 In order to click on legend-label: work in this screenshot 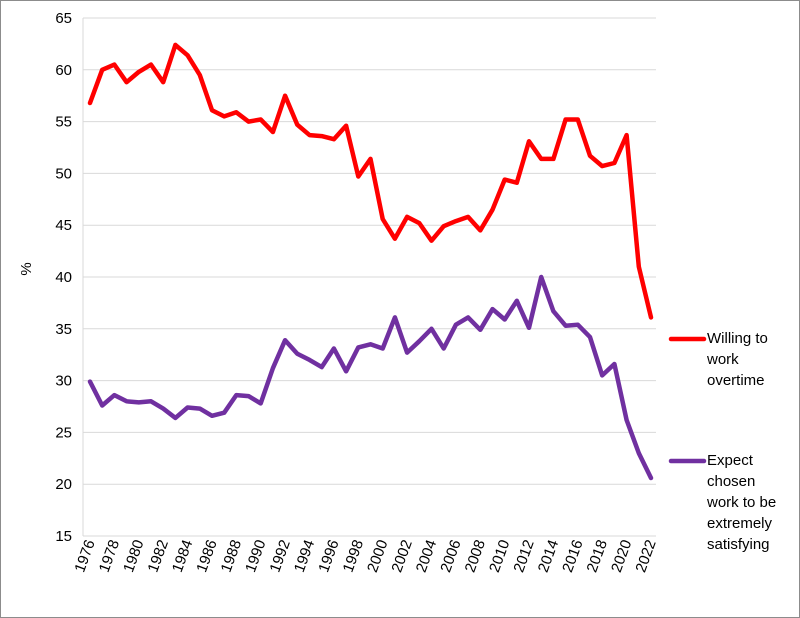, I will do `click(722, 359)`.